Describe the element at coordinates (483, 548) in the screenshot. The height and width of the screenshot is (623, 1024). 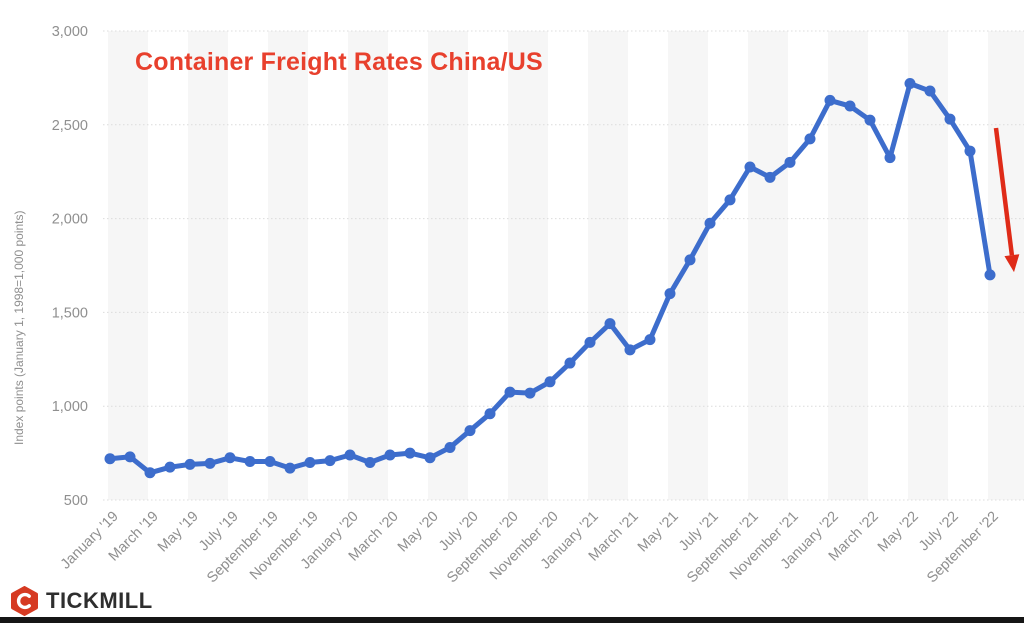
I see `x-tick-label: September '20` at that location.